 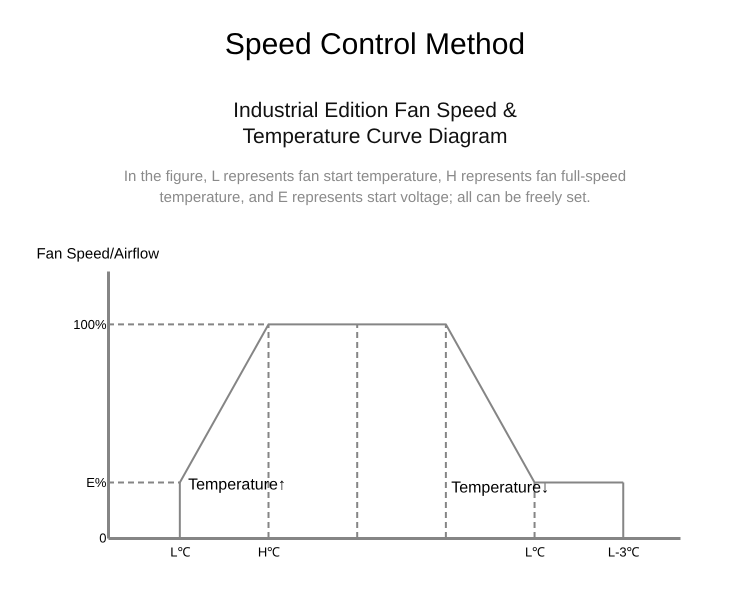 I want to click on annotation: Temperature↓, so click(x=500, y=487).